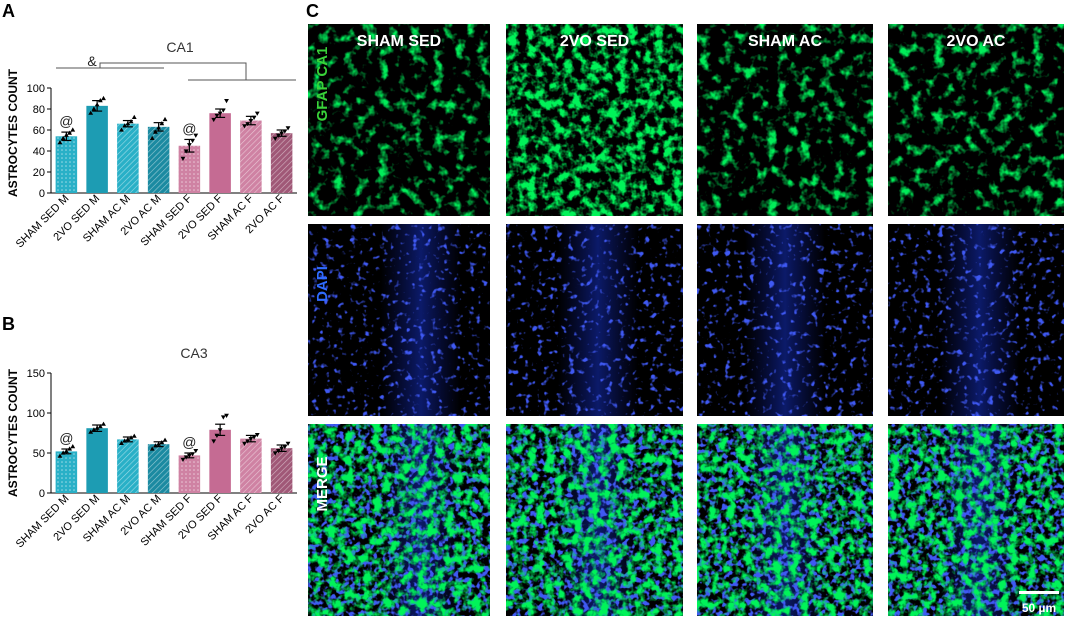 This screenshot has height=627, width=1067. Describe the element at coordinates (322, 483) in the screenshot. I see `row-label: MERGE` at that location.